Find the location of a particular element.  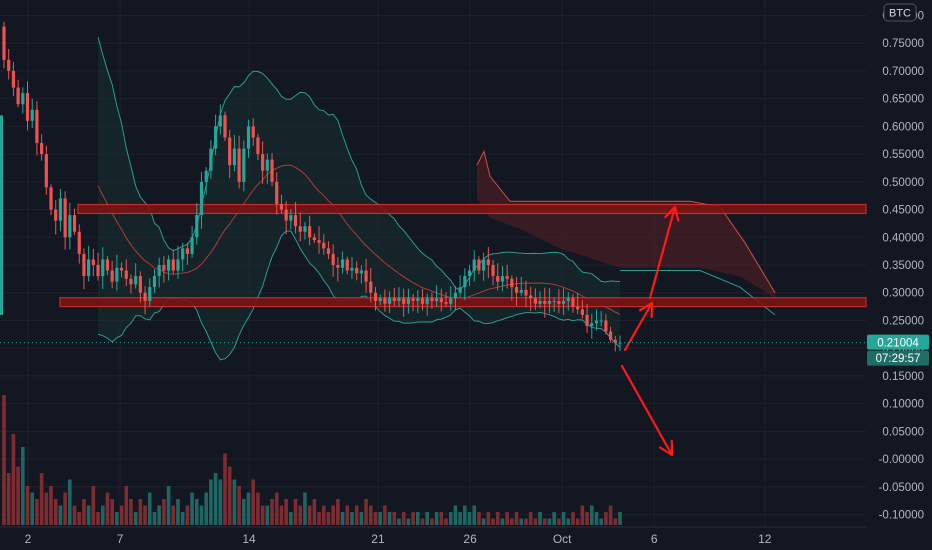

resistance-zone is located at coordinates (472, 209).